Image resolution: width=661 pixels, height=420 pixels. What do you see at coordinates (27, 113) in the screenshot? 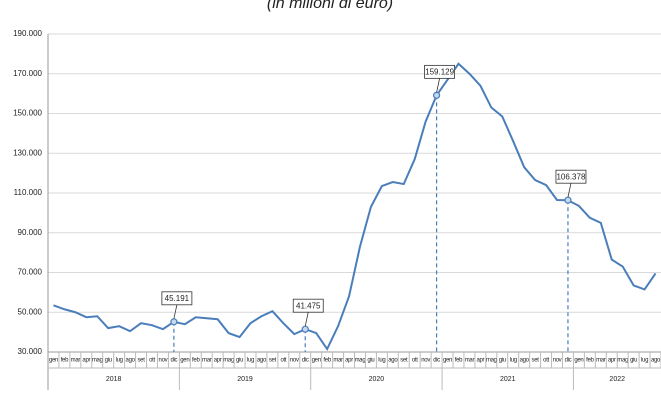
I see `y-tick-label: 150.000` at bounding box center [27, 113].